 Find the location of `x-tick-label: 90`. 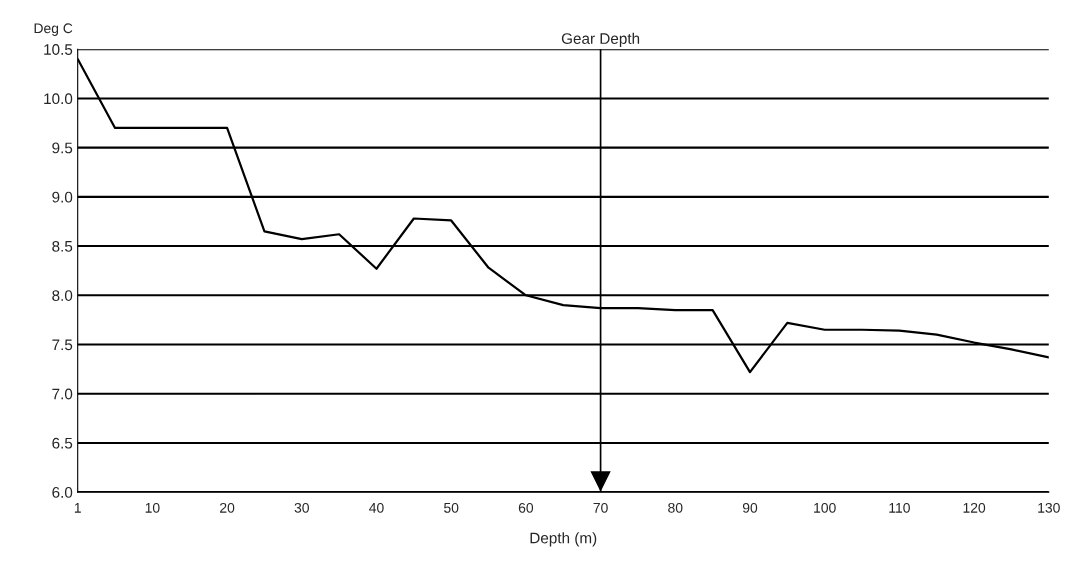

x-tick-label: 90 is located at coordinates (750, 507).